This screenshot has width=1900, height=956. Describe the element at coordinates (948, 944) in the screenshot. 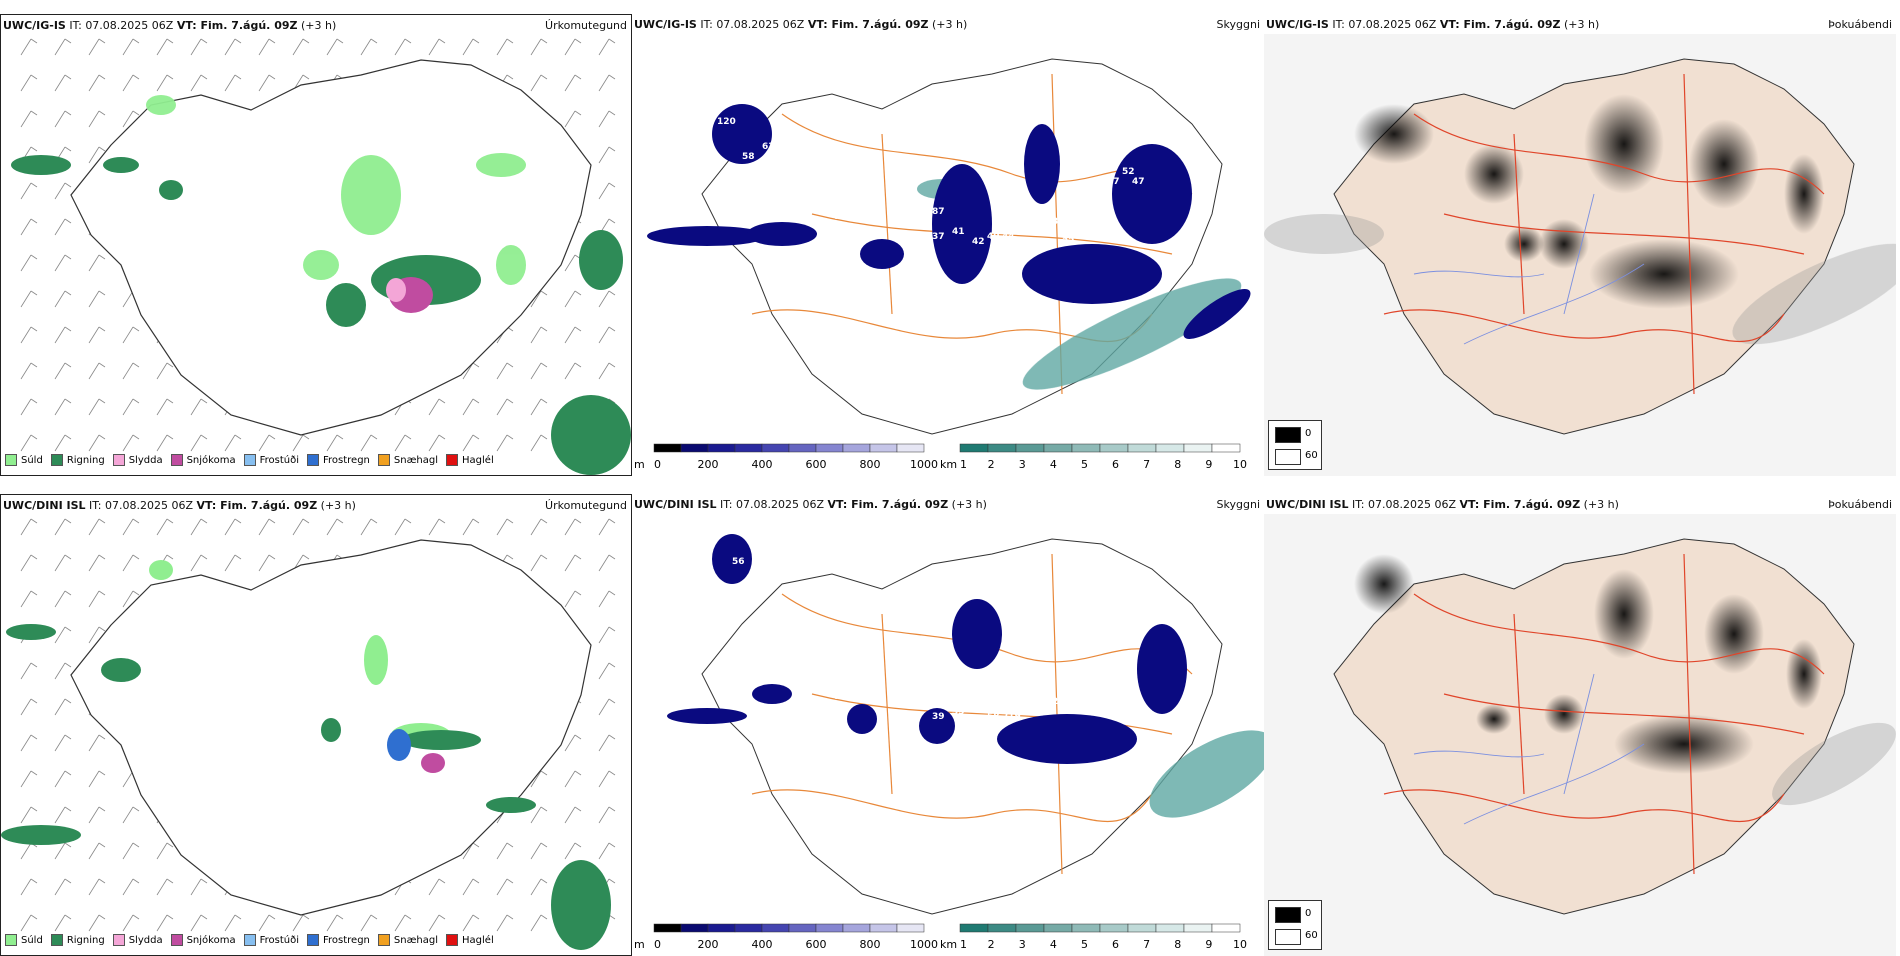

I see `scale-unit: km` at that location.